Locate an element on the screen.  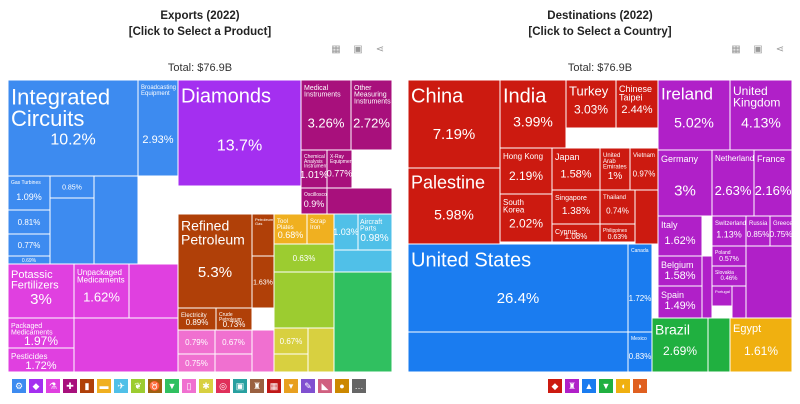
exports-cell-item-15: 1.63% is located at coordinates (263, 282).